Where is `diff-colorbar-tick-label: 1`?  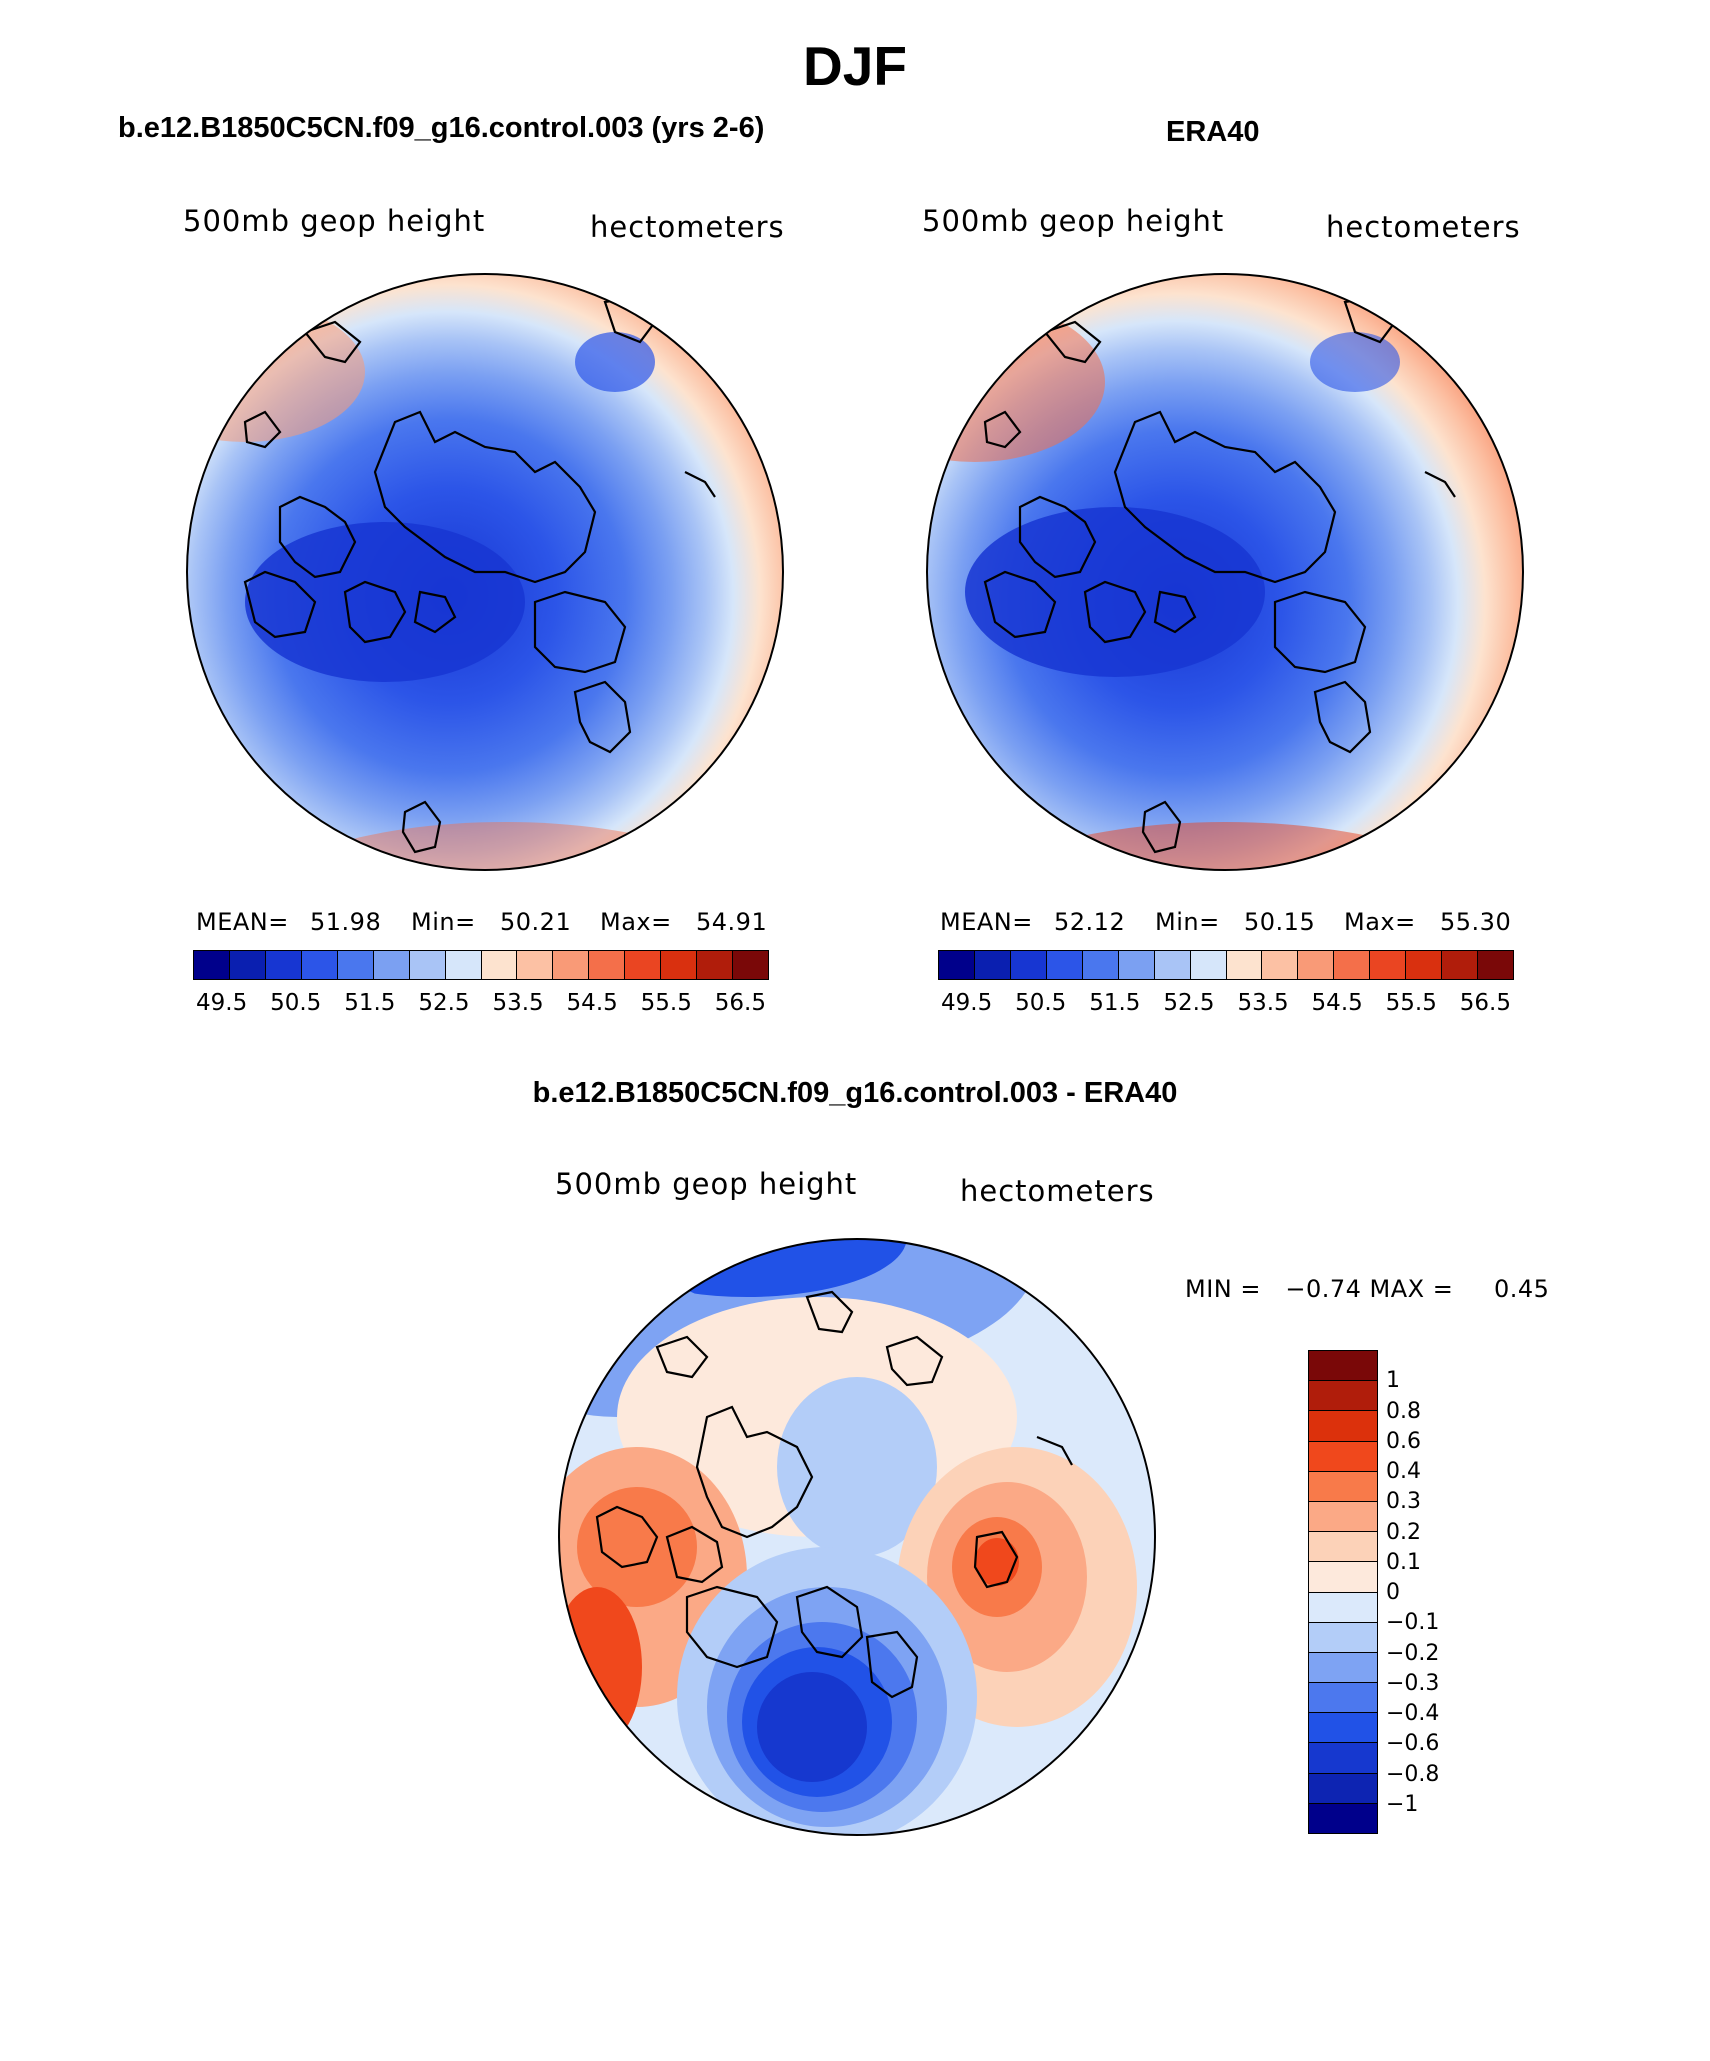
diff-colorbar-tick-label: 1 is located at coordinates (1393, 1381).